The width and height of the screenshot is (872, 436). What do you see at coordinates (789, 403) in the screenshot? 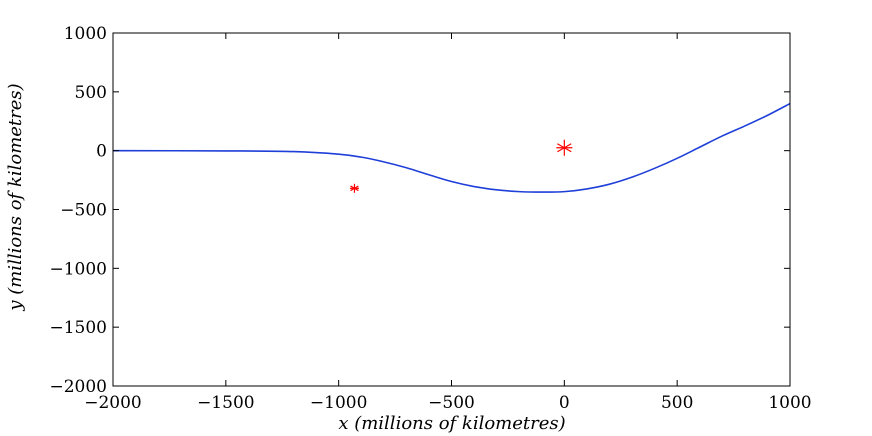
I see `x-tick-label: 1000` at bounding box center [789, 403].